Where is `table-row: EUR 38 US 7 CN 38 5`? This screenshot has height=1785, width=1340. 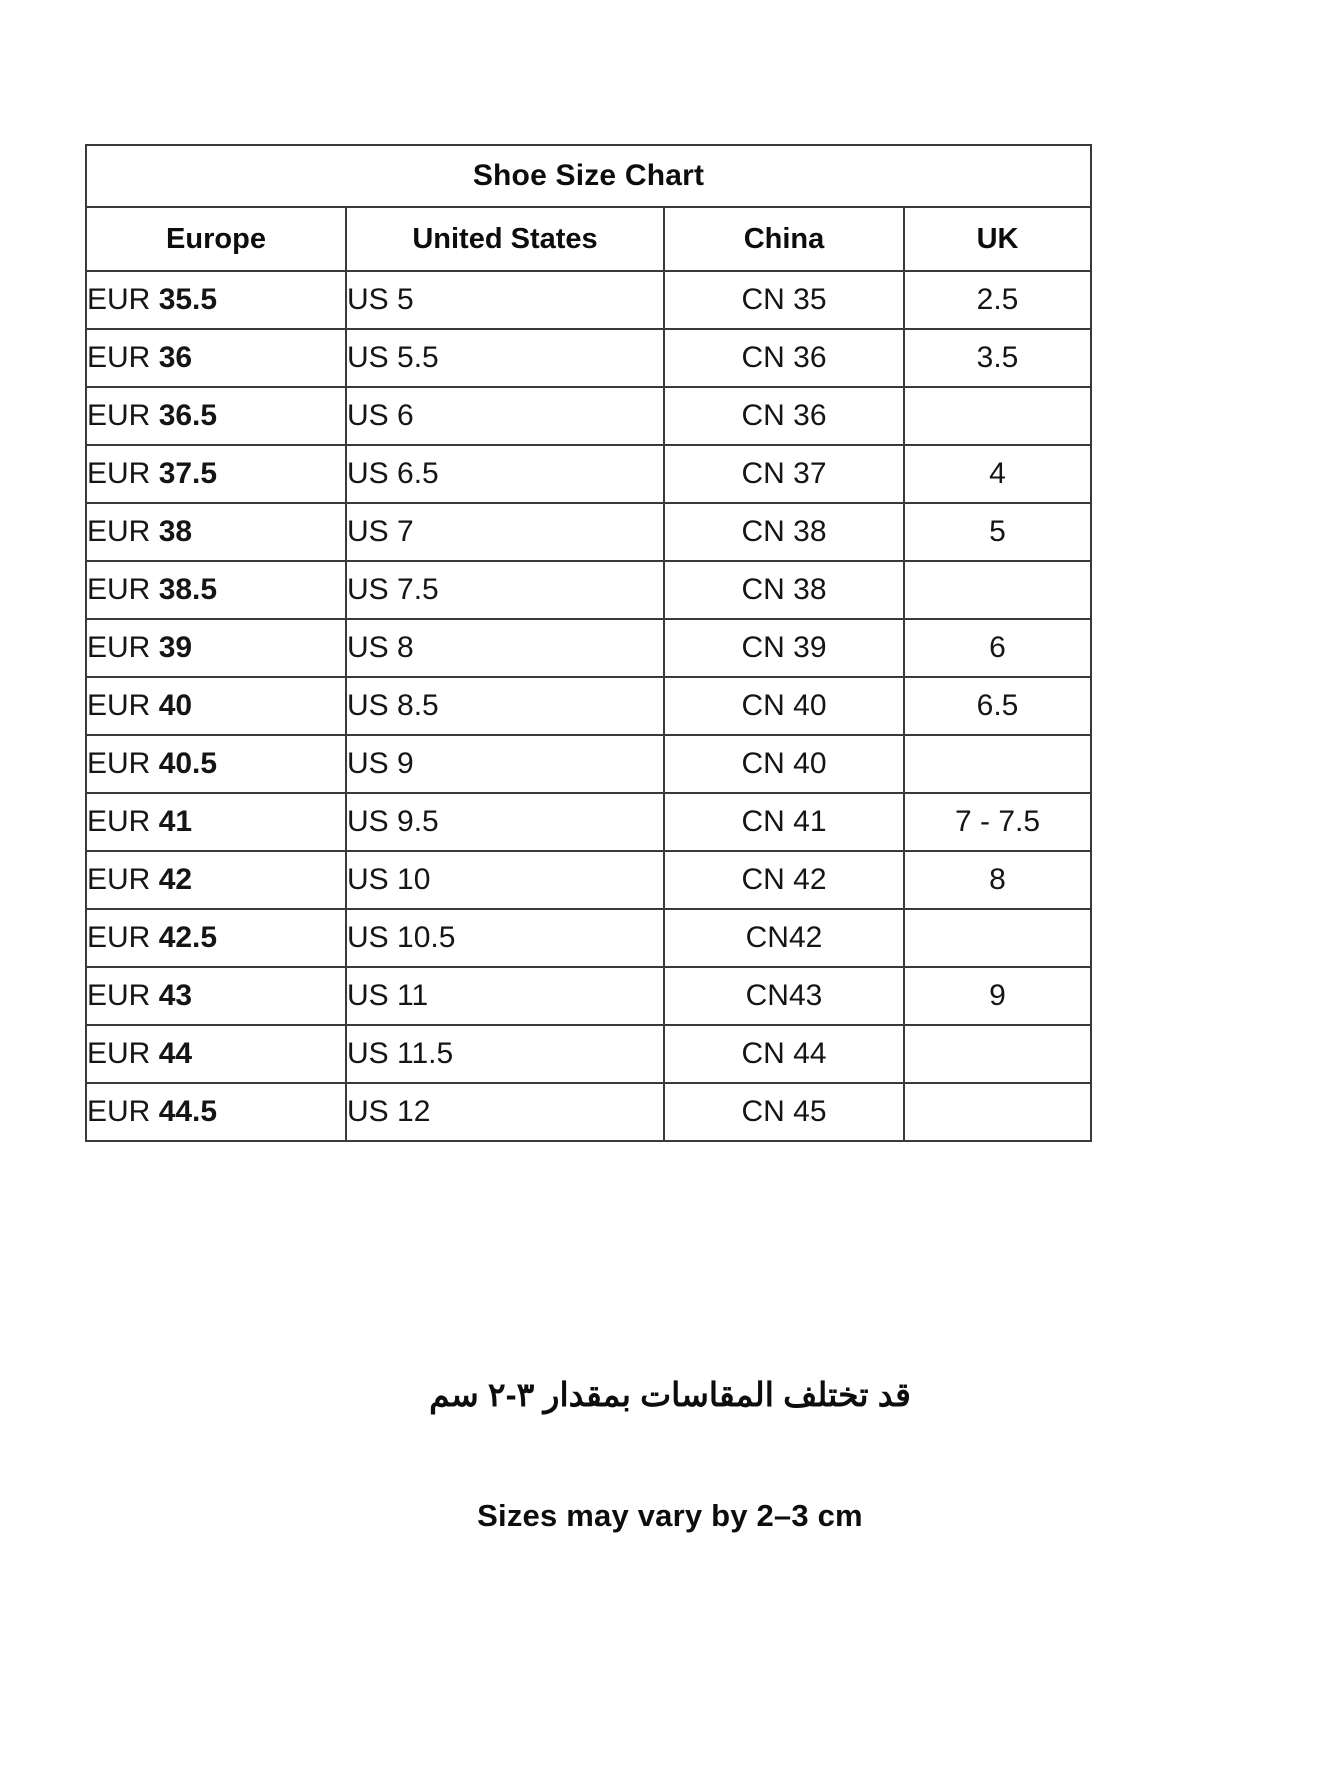
table-row: EUR 38 US 7 CN 38 5 is located at coordinates (589, 532).